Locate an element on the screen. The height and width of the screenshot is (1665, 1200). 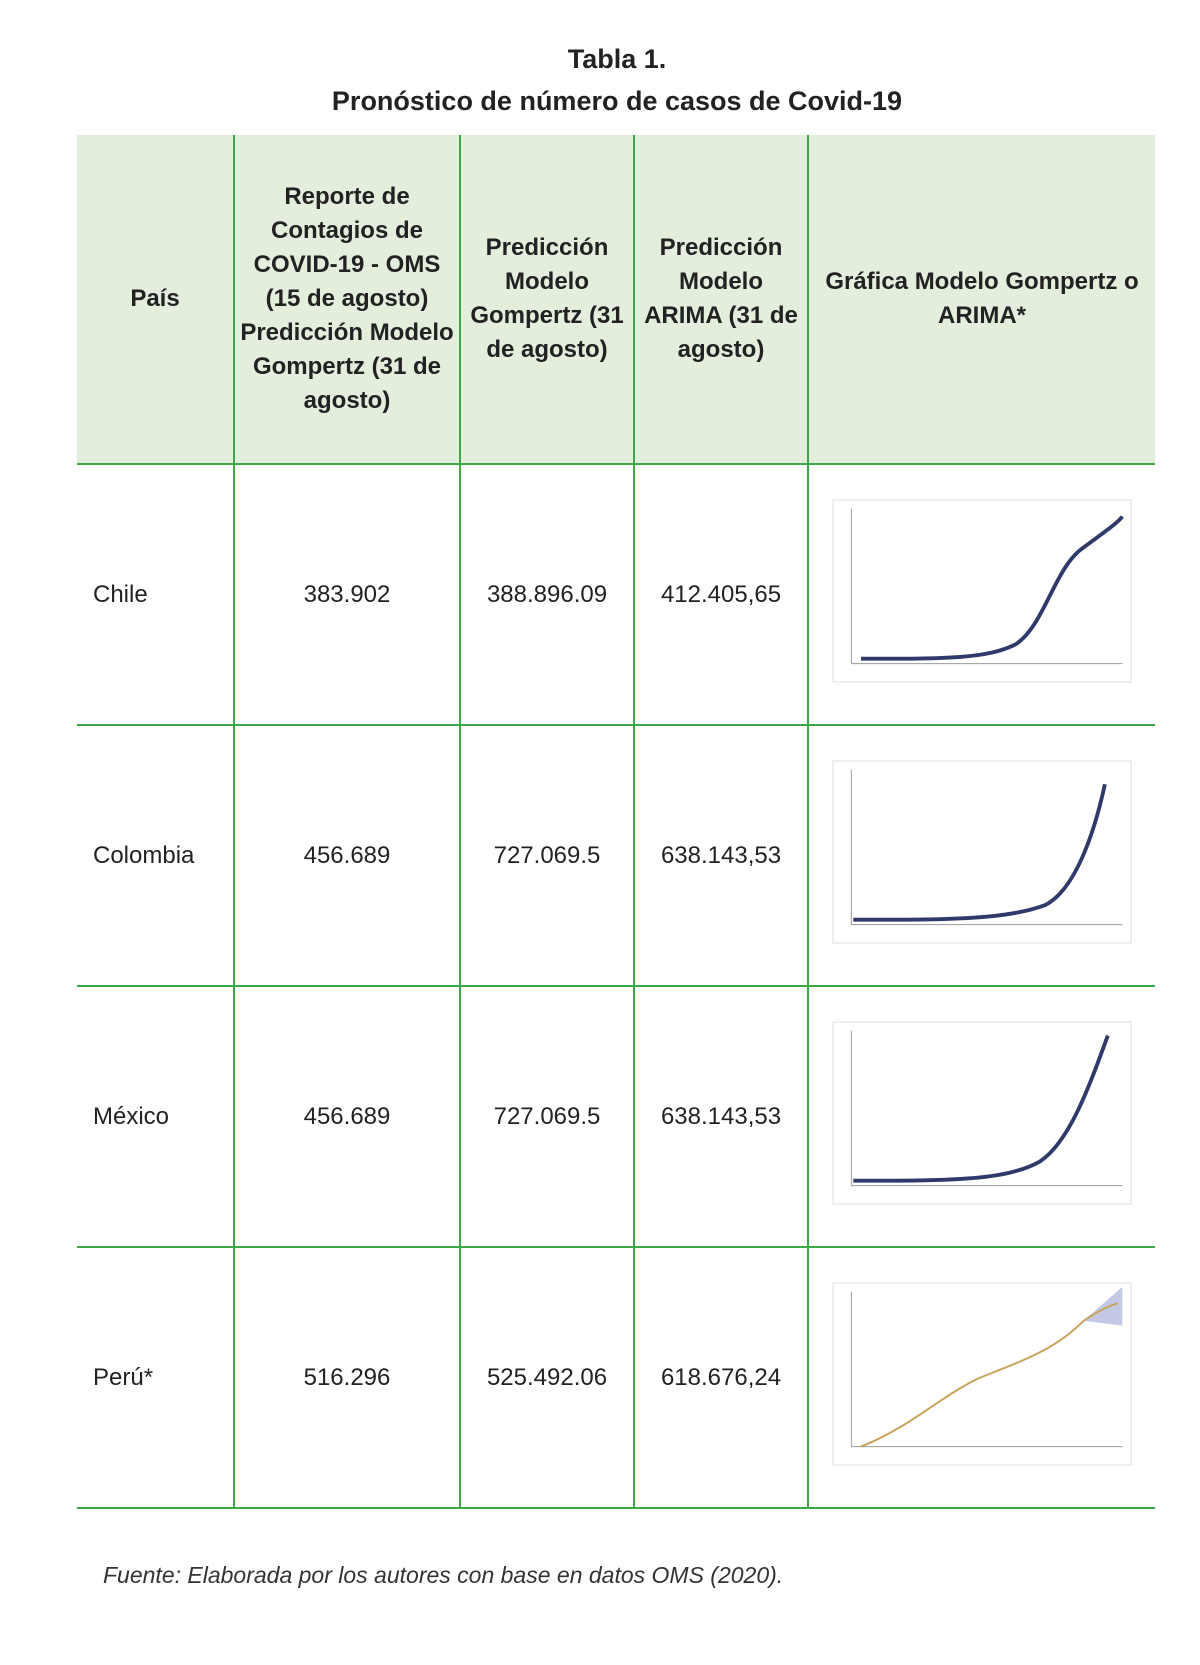
table-row: Colombia 456.689 727.069.5 638.143,53 is located at coordinates (616, 856).